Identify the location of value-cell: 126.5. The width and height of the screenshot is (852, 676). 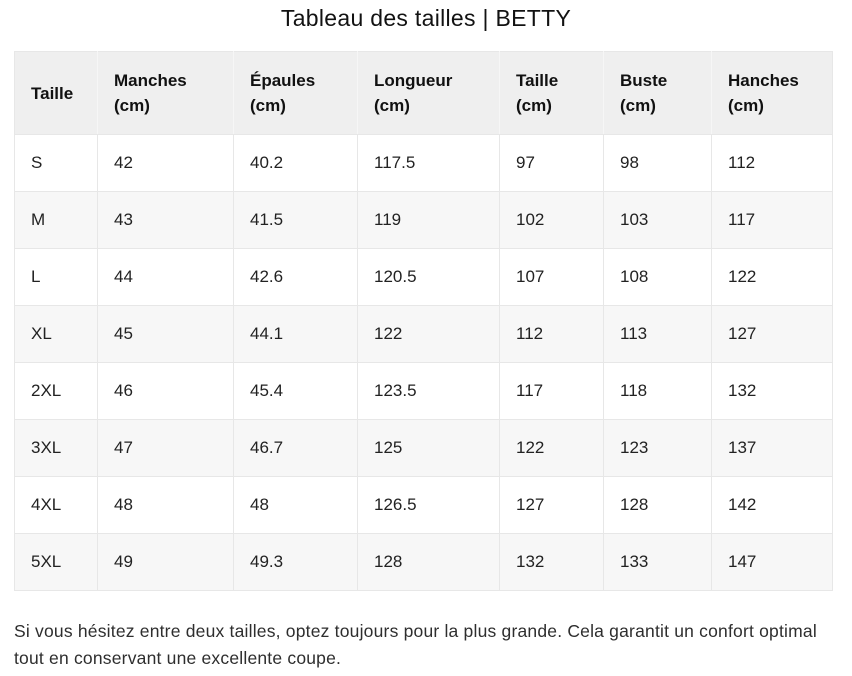
(428, 505).